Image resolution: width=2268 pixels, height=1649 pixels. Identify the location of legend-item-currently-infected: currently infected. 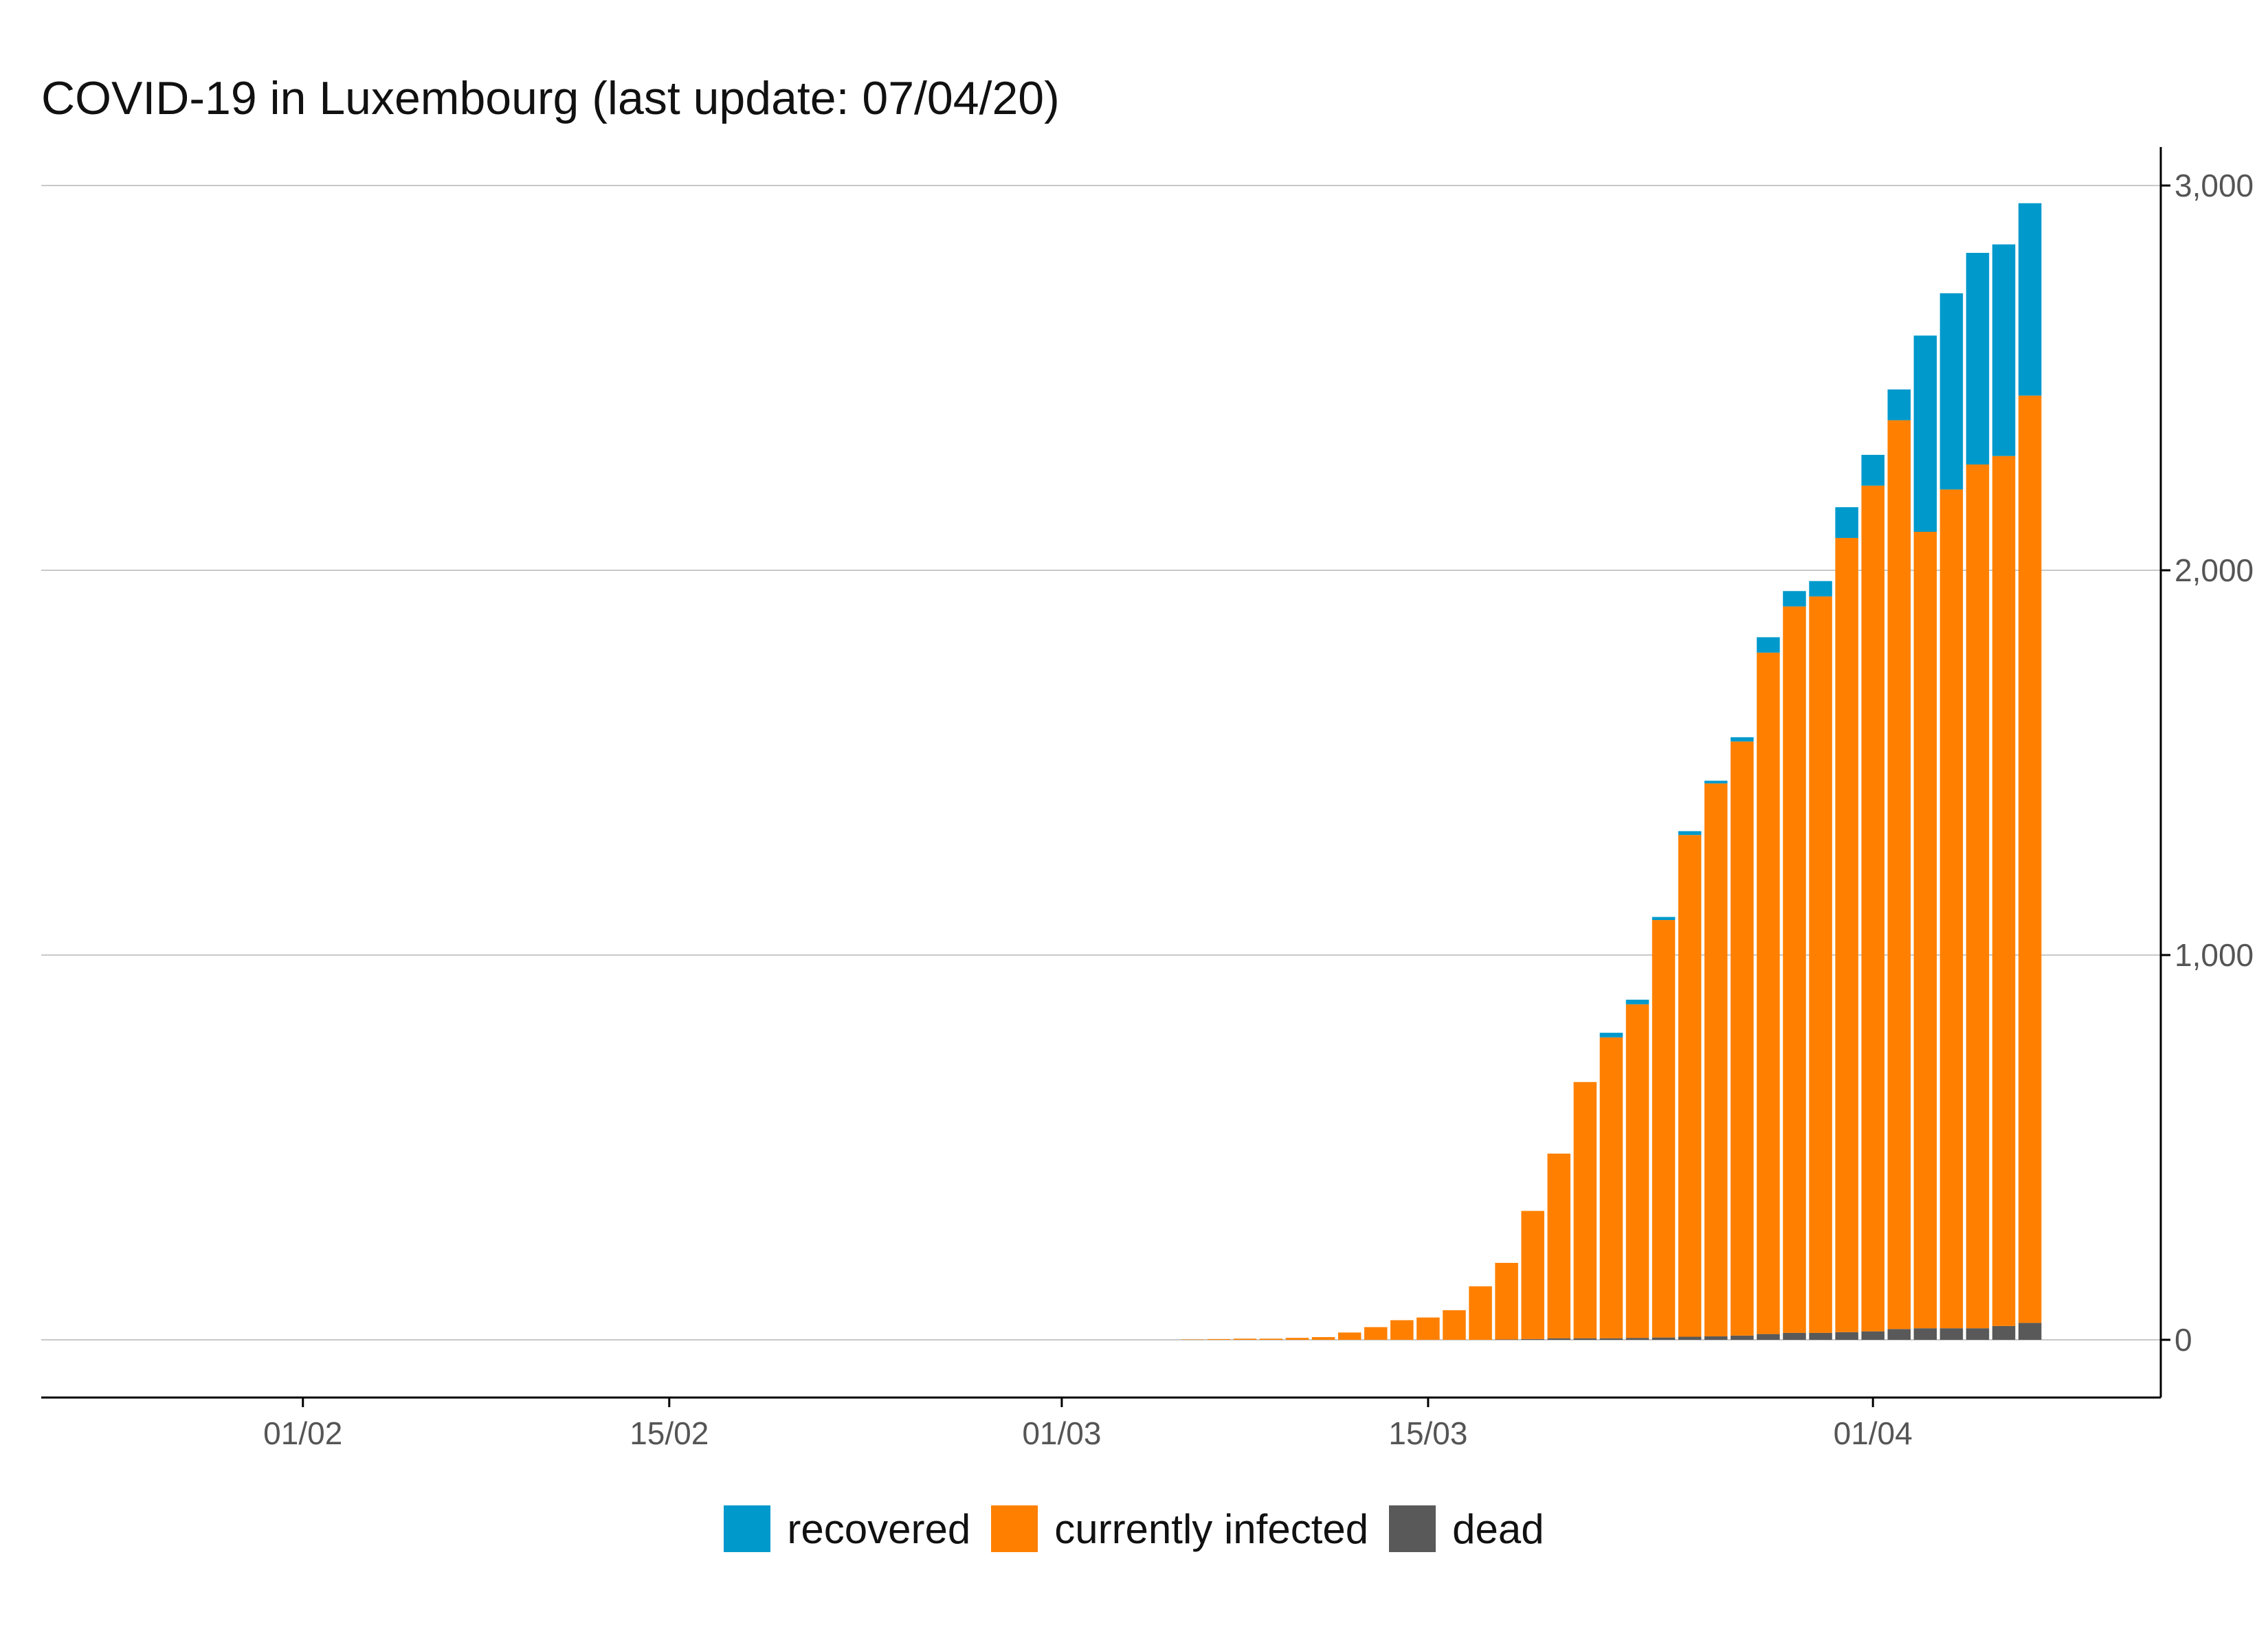
(1179, 1529).